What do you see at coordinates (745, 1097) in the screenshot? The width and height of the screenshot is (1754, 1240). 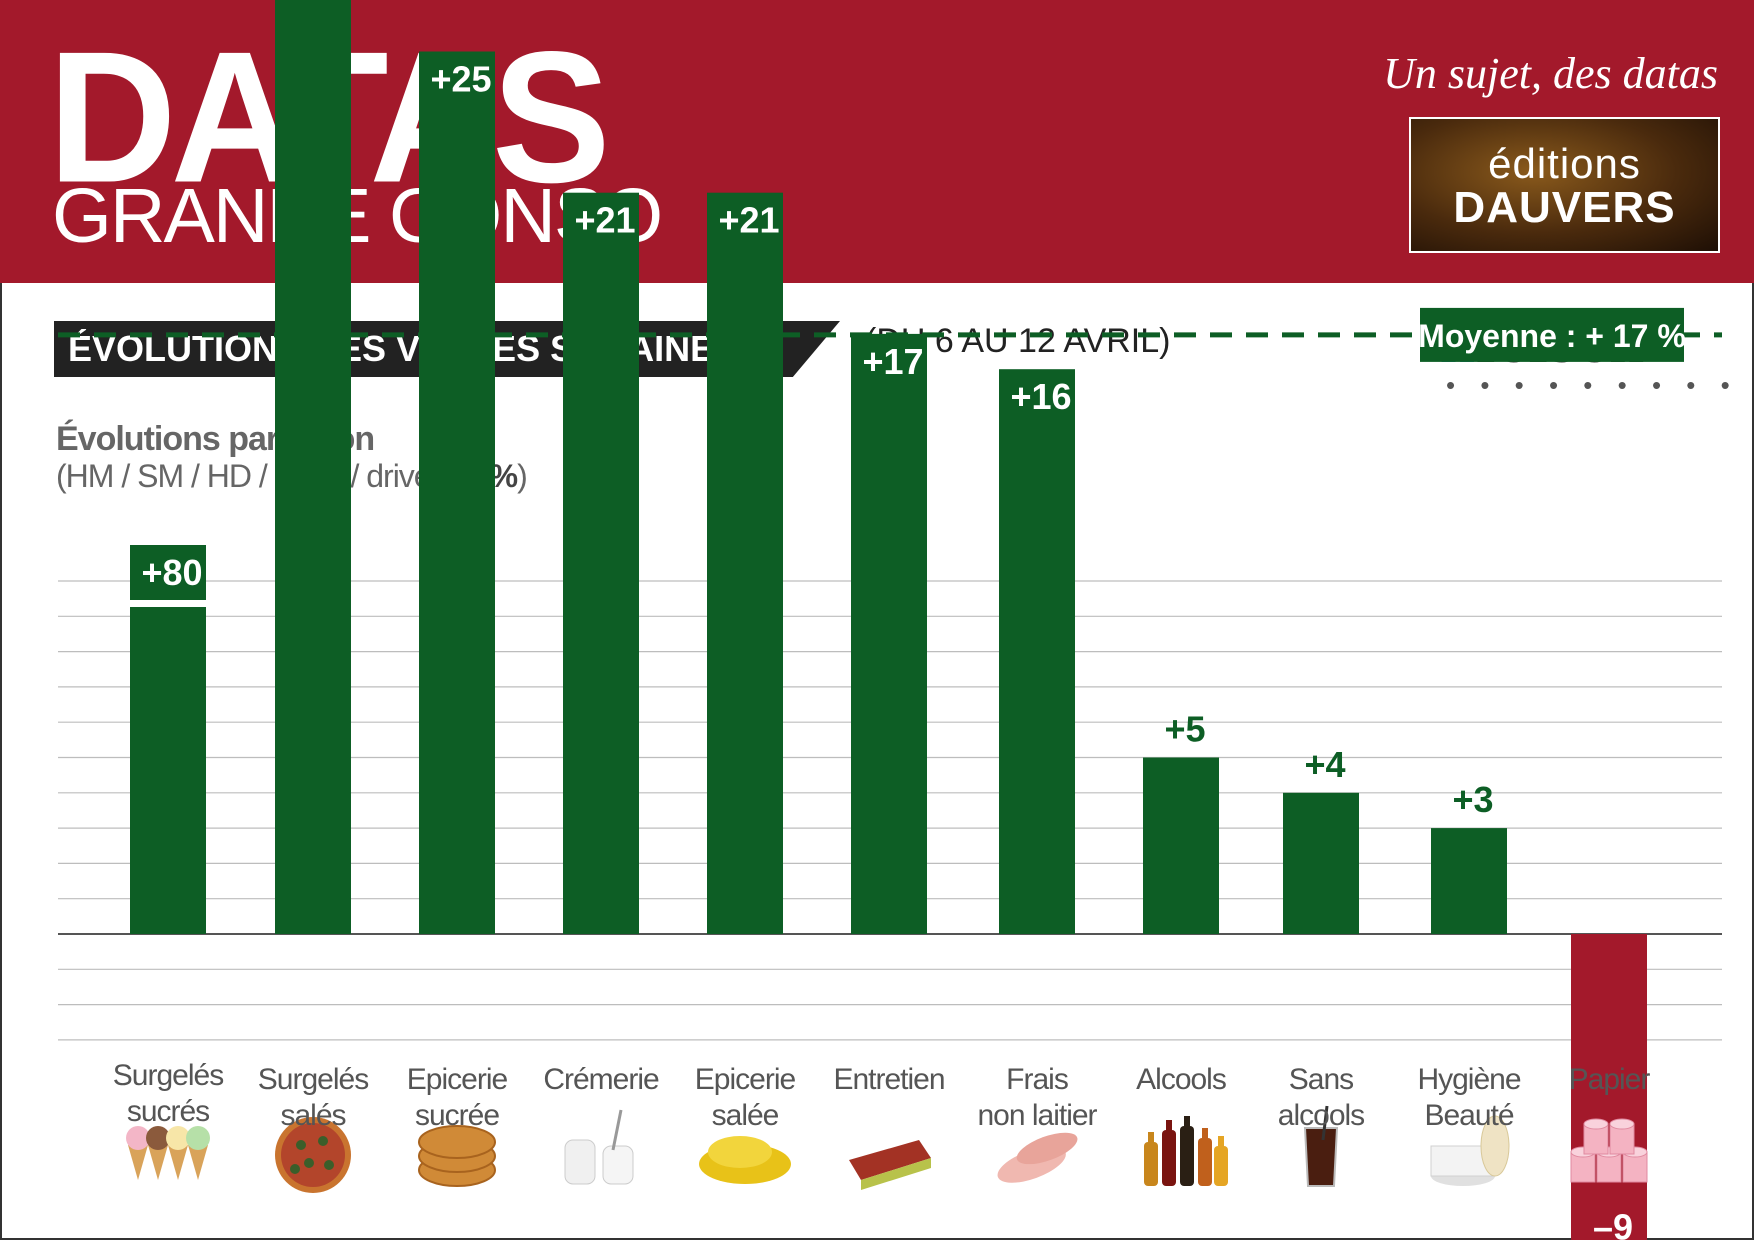 I see `category-label: Epicerie salée` at bounding box center [745, 1097].